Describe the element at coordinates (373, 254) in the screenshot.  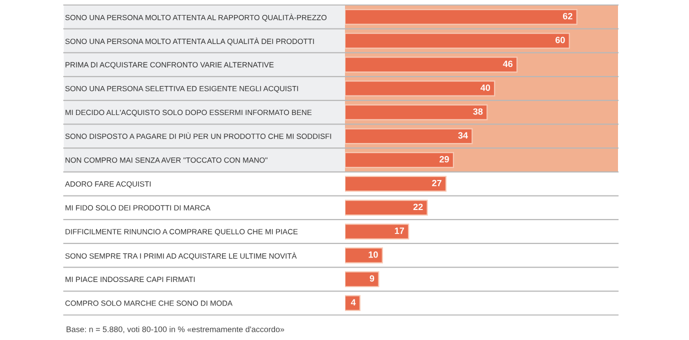
I see `data-label: 10` at that location.